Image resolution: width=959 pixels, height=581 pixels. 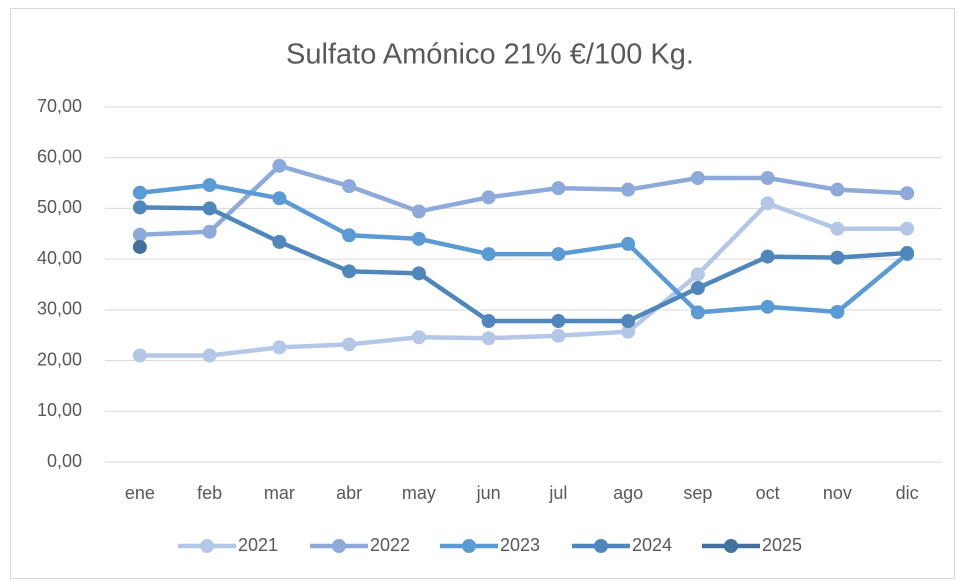 I want to click on x-tick-label: abr, so click(x=349, y=493).